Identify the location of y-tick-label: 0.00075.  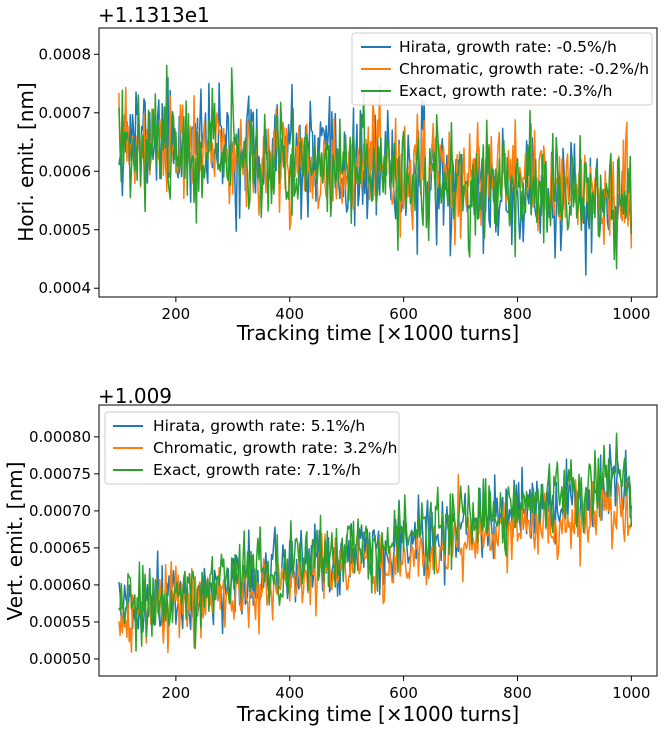
(60, 474).